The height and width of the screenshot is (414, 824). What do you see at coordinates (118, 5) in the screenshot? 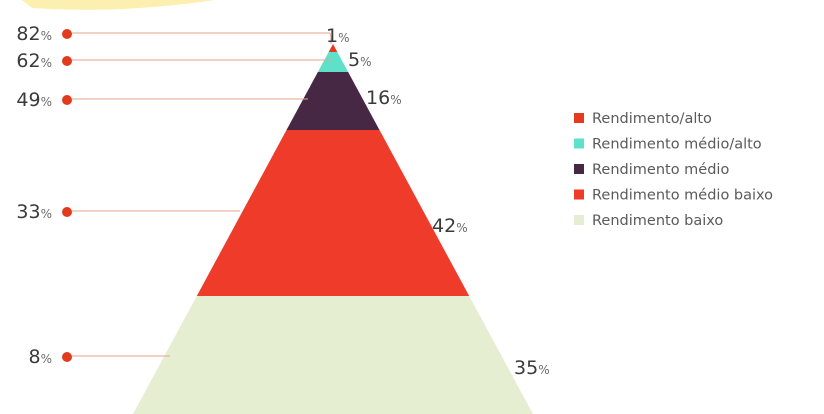
I see `top-banner-shape` at bounding box center [118, 5].